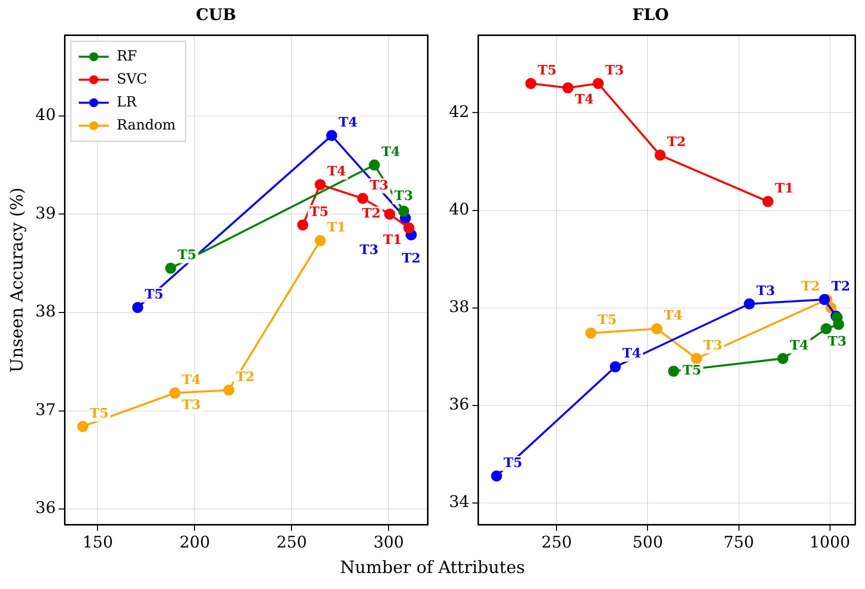 This screenshot has height=589, width=865. Describe the element at coordinates (459, 502) in the screenshot. I see `y-tick-label: 34` at that location.